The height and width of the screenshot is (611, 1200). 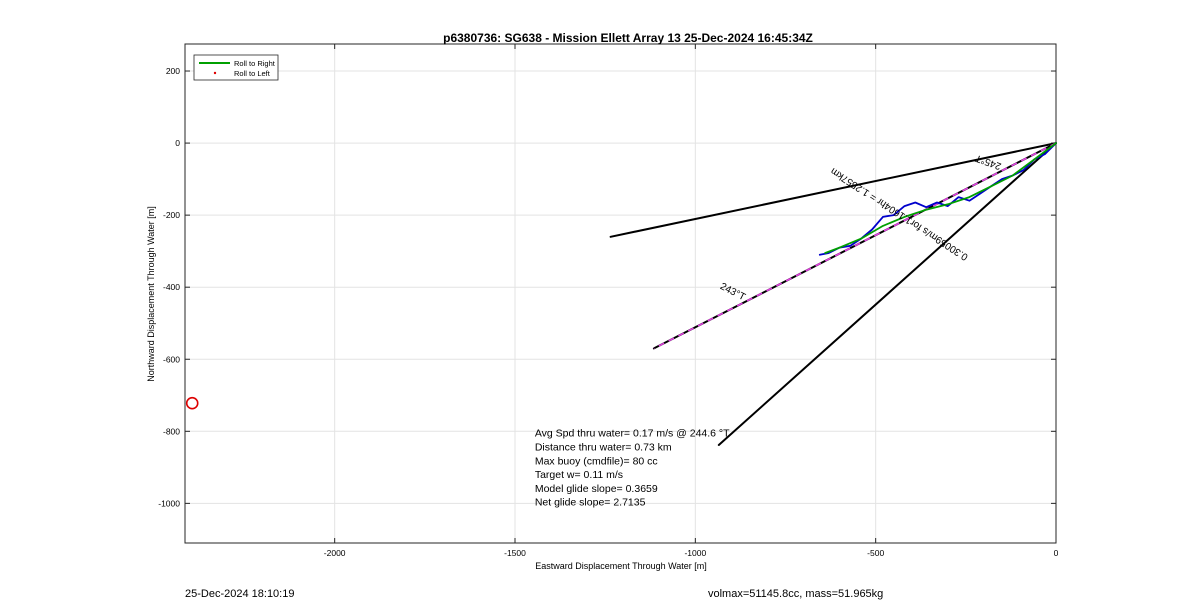 What do you see at coordinates (252, 73) in the screenshot?
I see `legend-label-roll-left: Roll to Left` at bounding box center [252, 73].